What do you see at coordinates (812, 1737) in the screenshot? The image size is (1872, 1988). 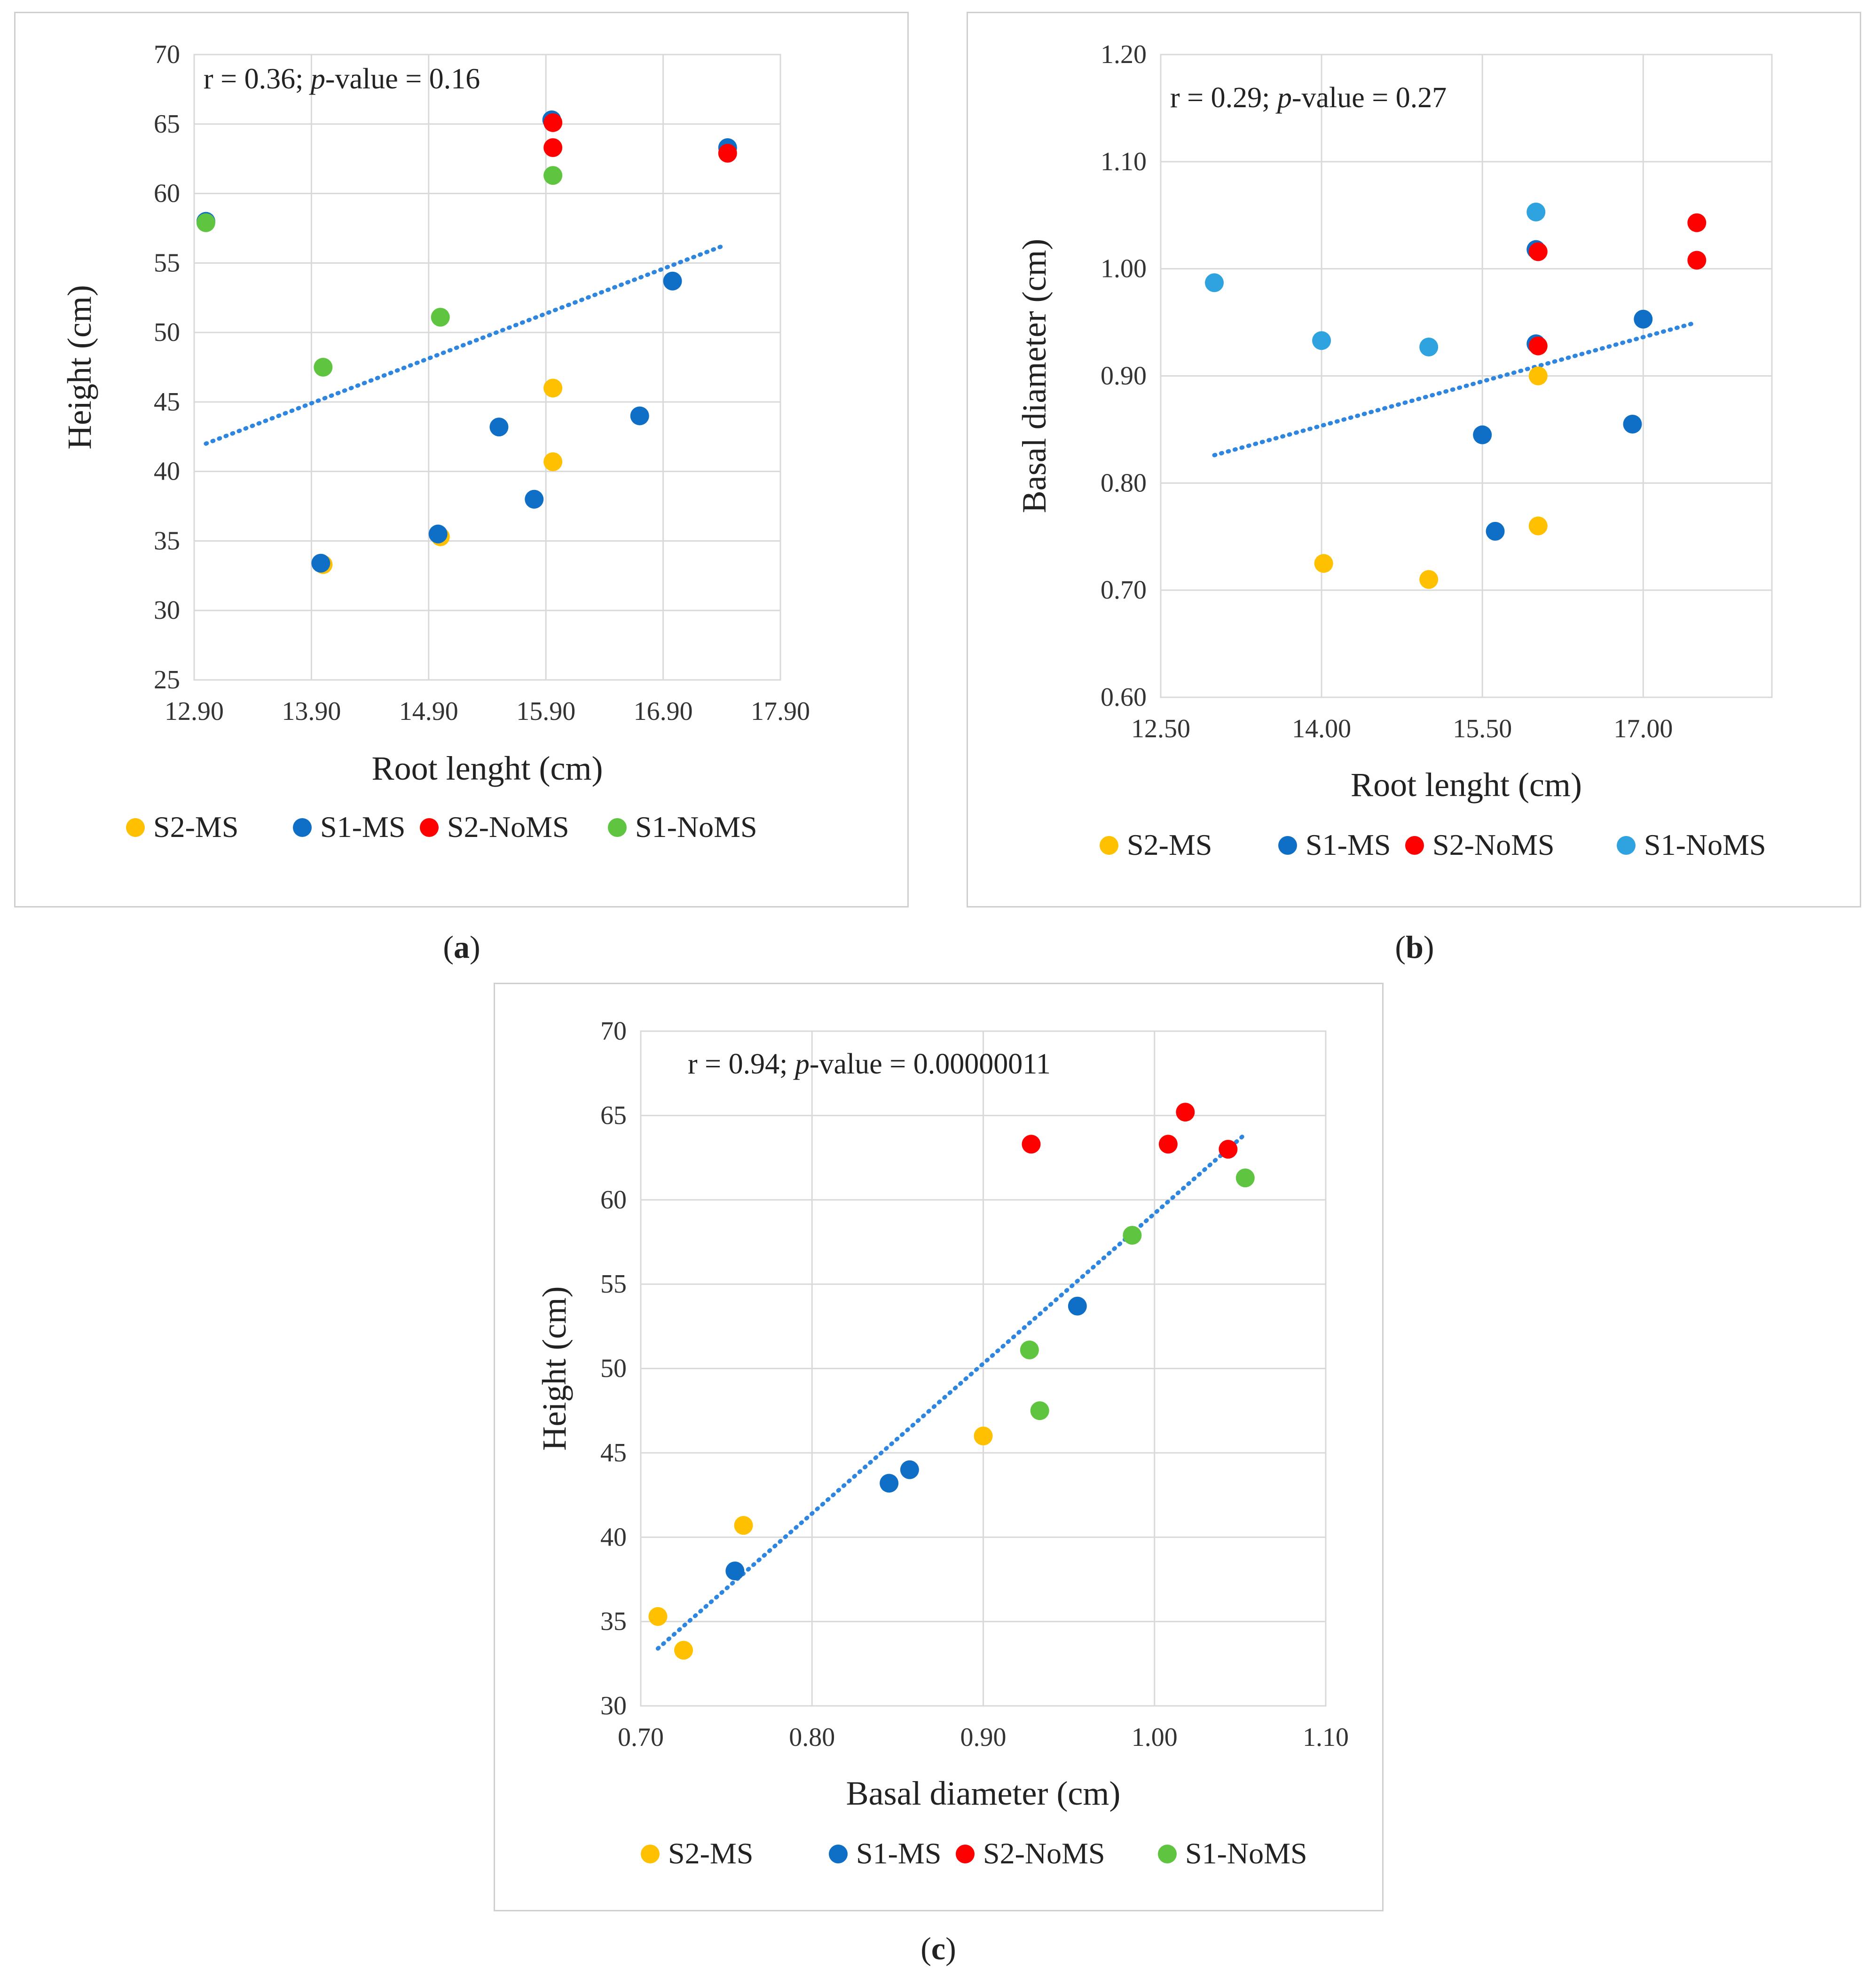 I see `x-tick-label: 0.80` at bounding box center [812, 1737].